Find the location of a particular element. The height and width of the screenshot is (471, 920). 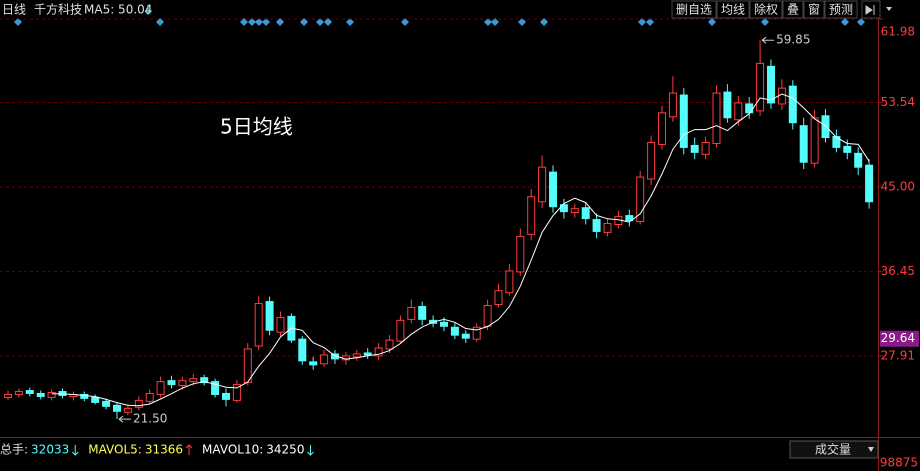

last-price-box is located at coordinates (899, 338).